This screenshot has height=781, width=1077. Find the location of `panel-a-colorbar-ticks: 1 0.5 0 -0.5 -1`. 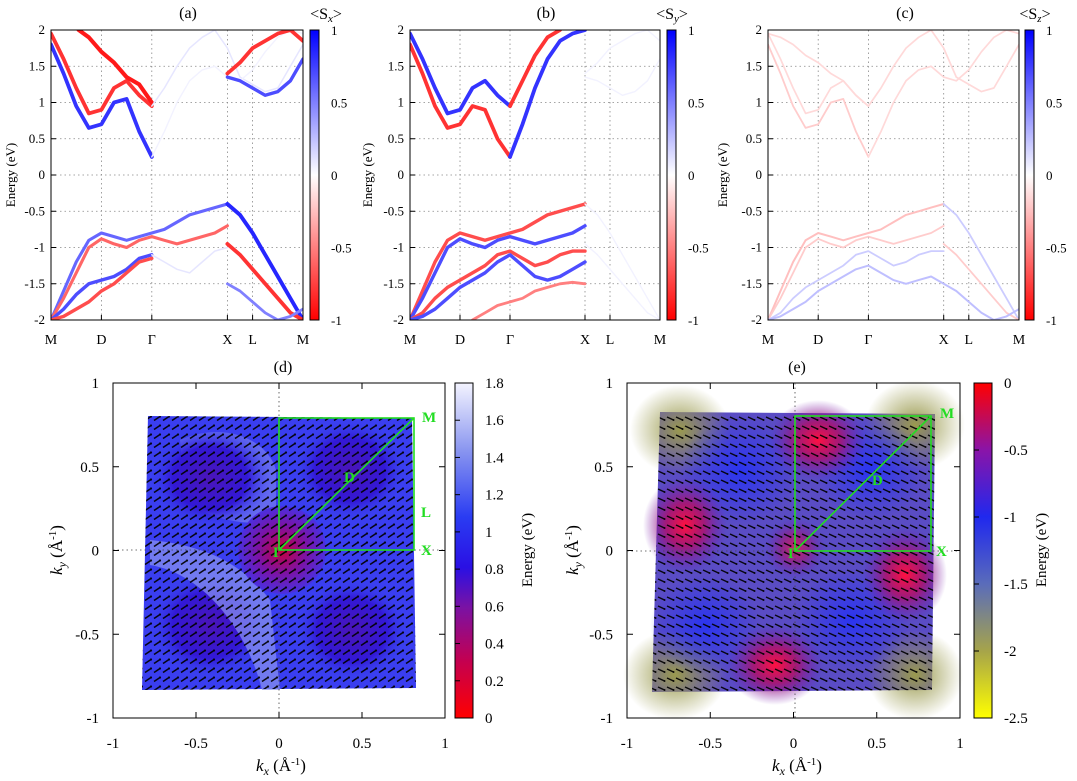

panel-a-colorbar-ticks: 1 0.5 0 -0.5 -1 is located at coordinates (341, 175).